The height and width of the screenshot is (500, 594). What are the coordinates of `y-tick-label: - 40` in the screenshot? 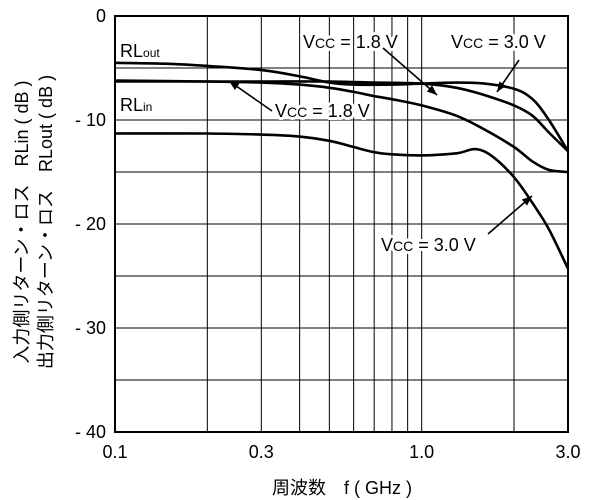 It's located at (90, 432).